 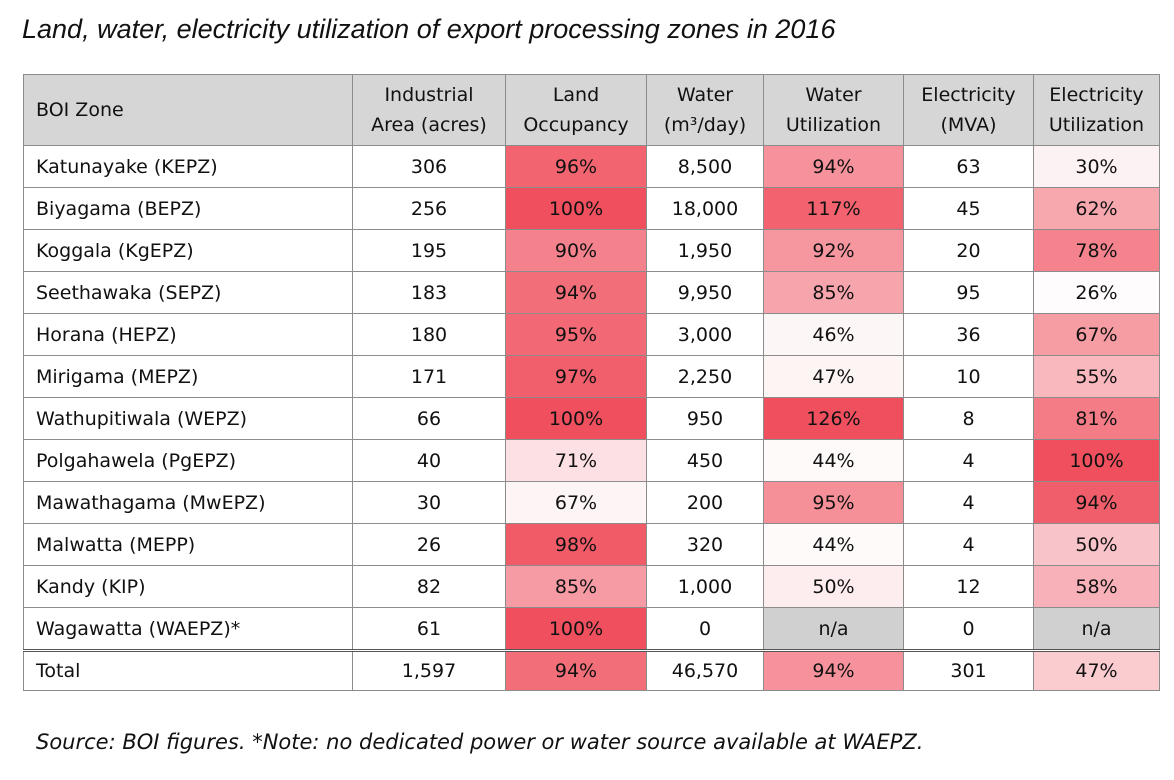 I want to click on land-occupancy-cell: 96%, so click(x=576, y=166).